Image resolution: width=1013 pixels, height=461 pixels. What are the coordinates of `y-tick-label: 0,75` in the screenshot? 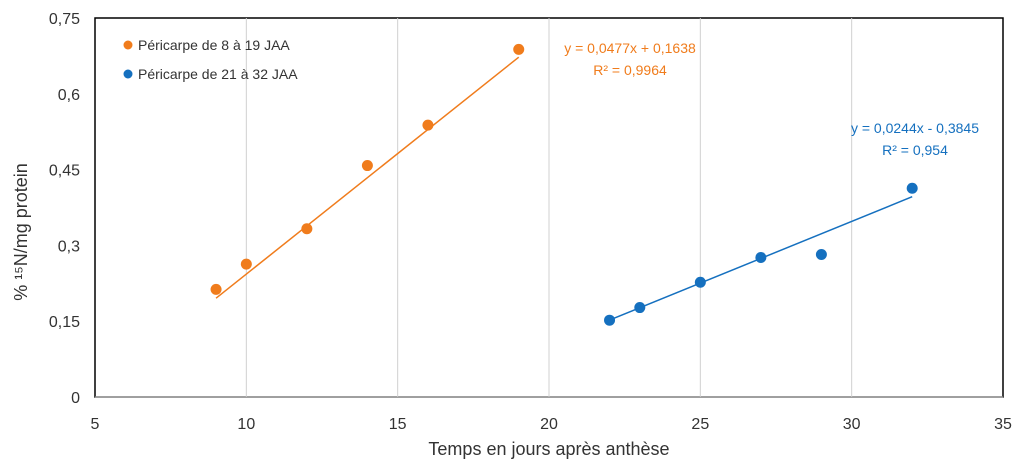 It's located at (64, 19).